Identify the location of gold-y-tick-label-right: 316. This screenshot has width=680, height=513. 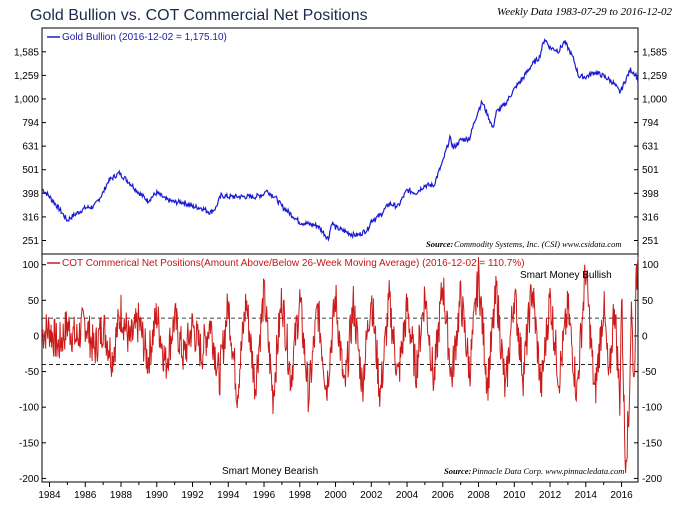
(650, 217).